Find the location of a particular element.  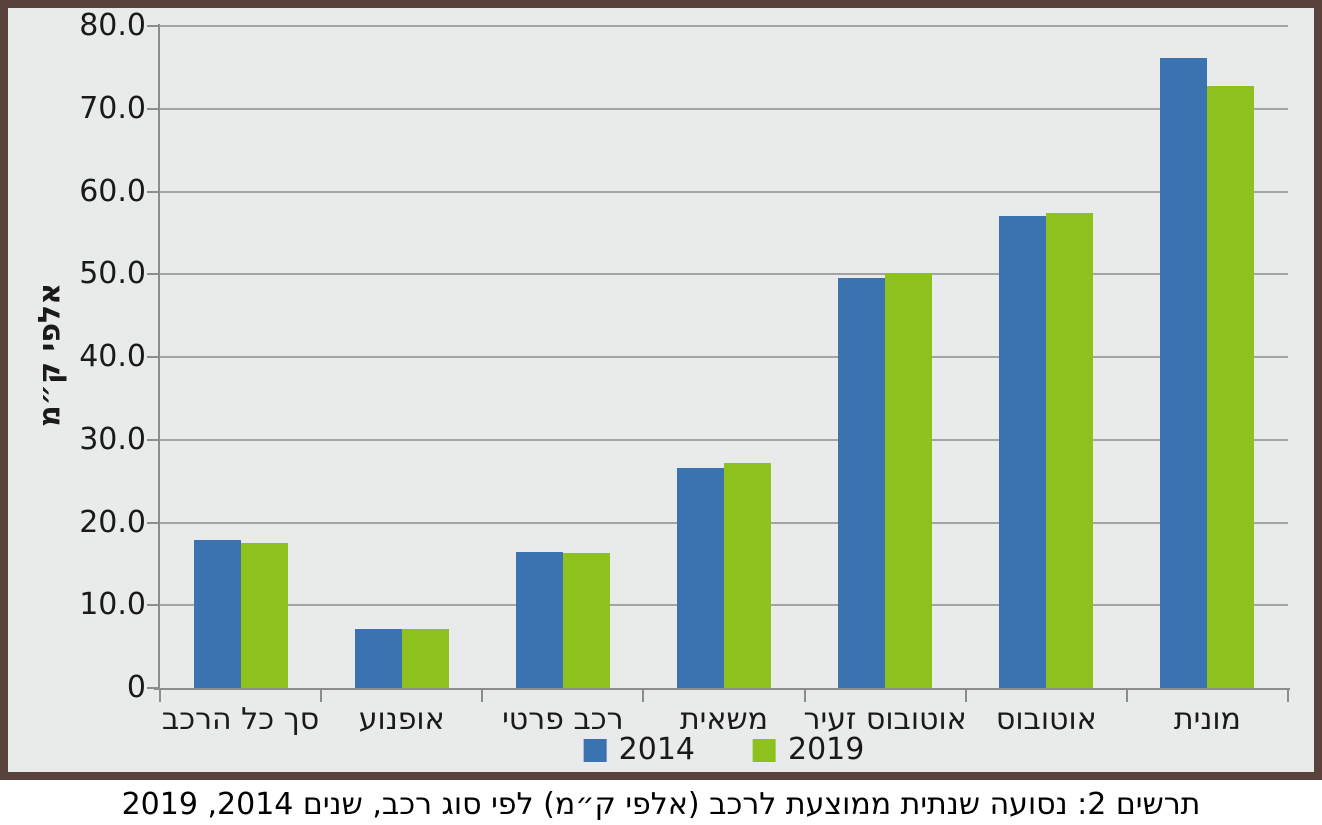

y-tick-label-0: 0 is located at coordinates (136, 687).